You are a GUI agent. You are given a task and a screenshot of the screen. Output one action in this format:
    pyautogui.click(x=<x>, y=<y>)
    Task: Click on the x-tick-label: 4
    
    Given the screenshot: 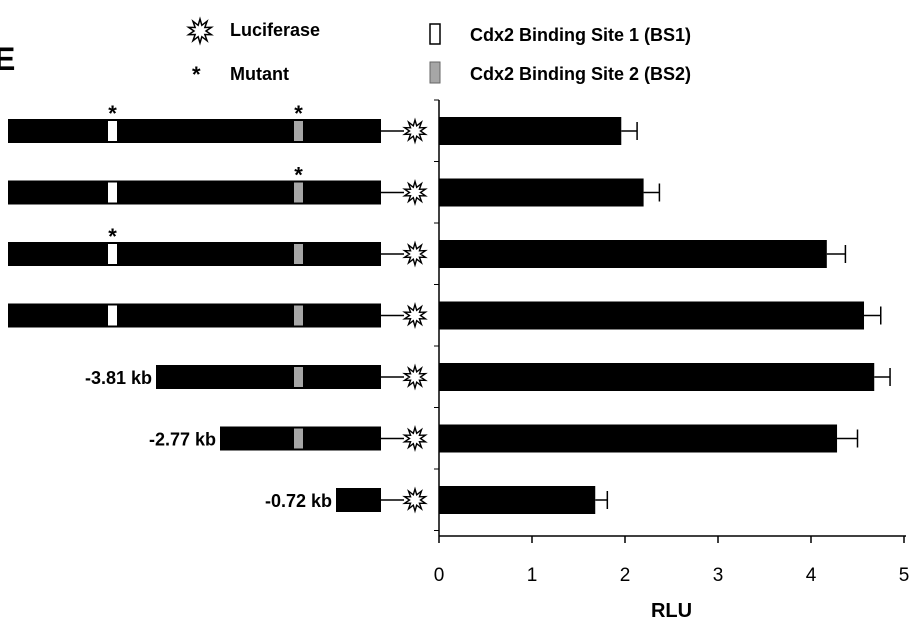 What is the action you would take?
    pyautogui.click(x=811, y=575)
    